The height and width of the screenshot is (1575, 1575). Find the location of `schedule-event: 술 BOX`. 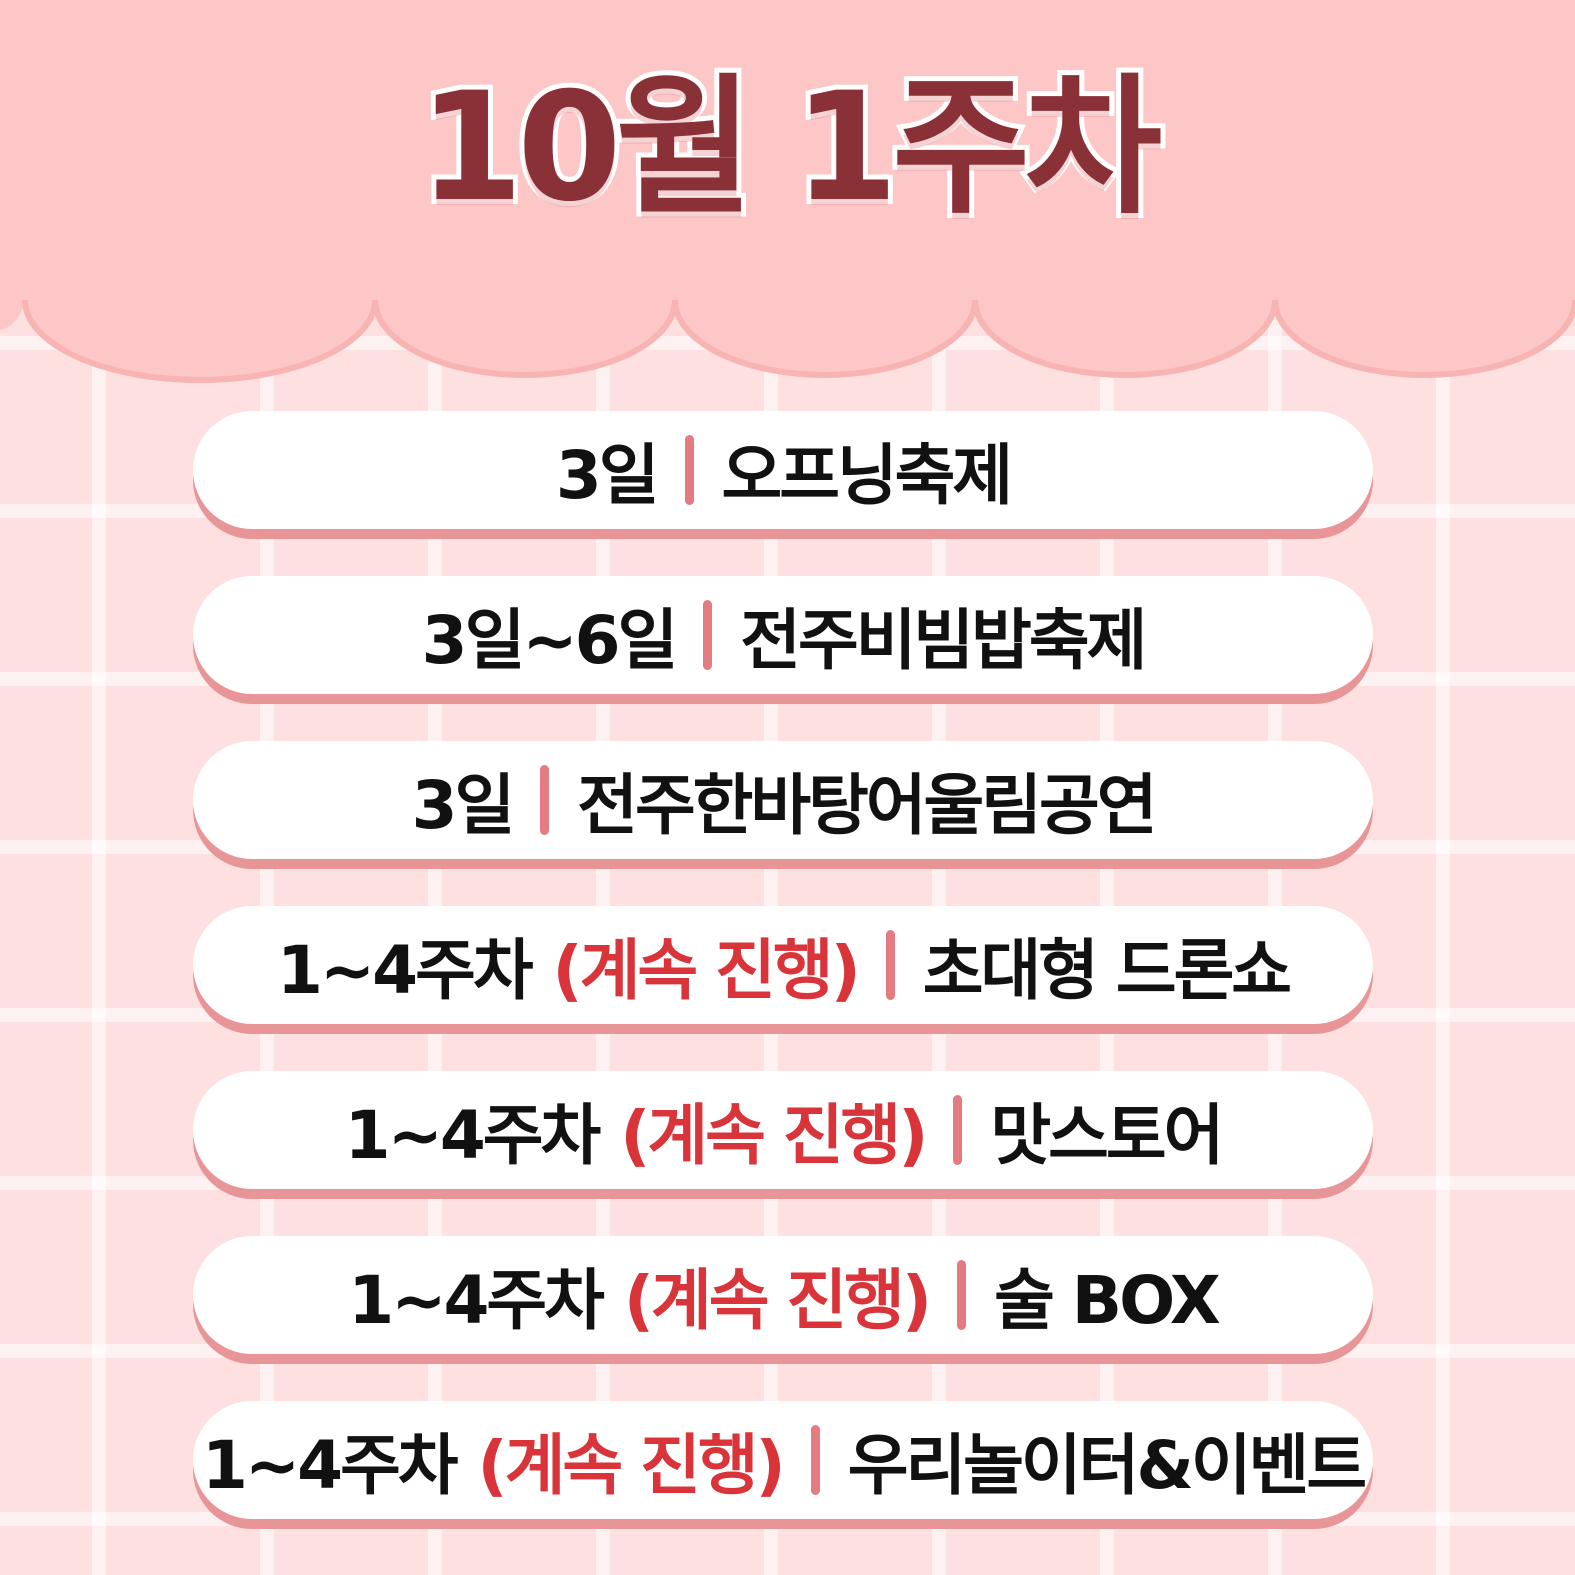

schedule-event: 술 BOX is located at coordinates (1107, 1300).